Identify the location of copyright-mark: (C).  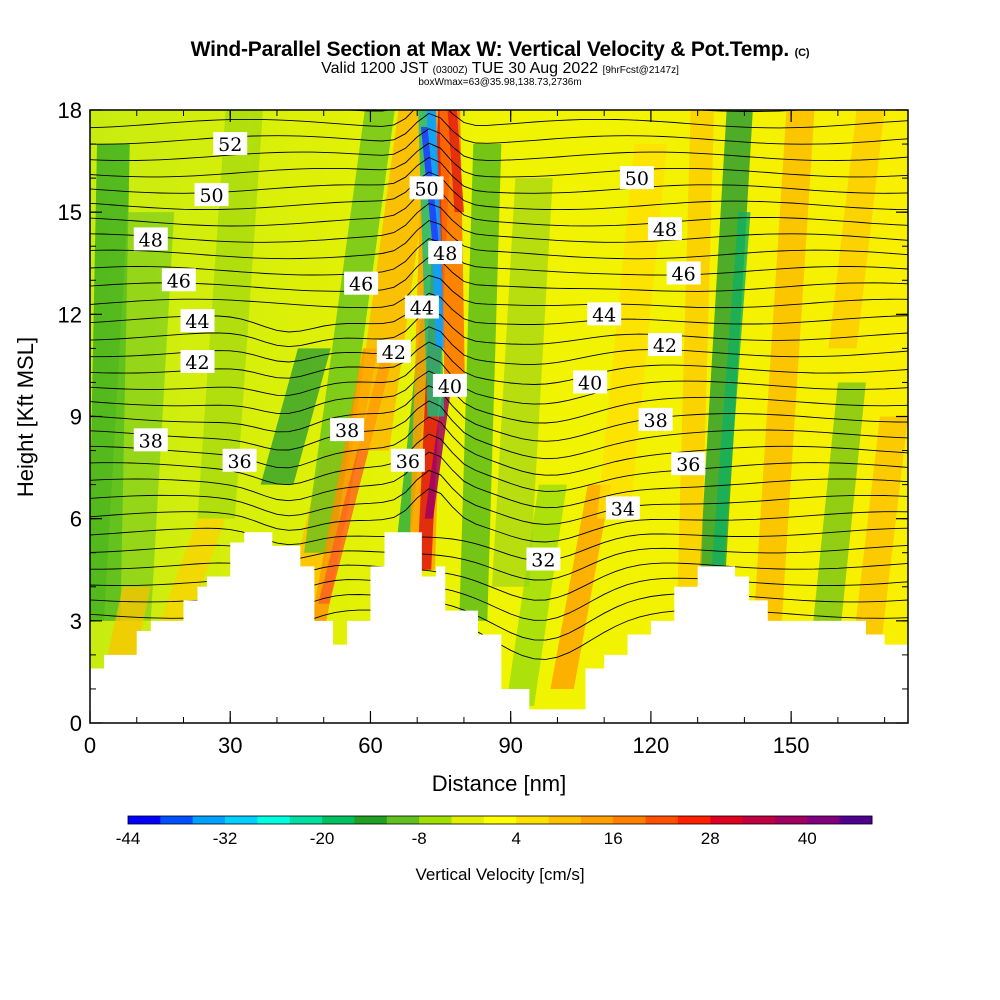
(802, 53).